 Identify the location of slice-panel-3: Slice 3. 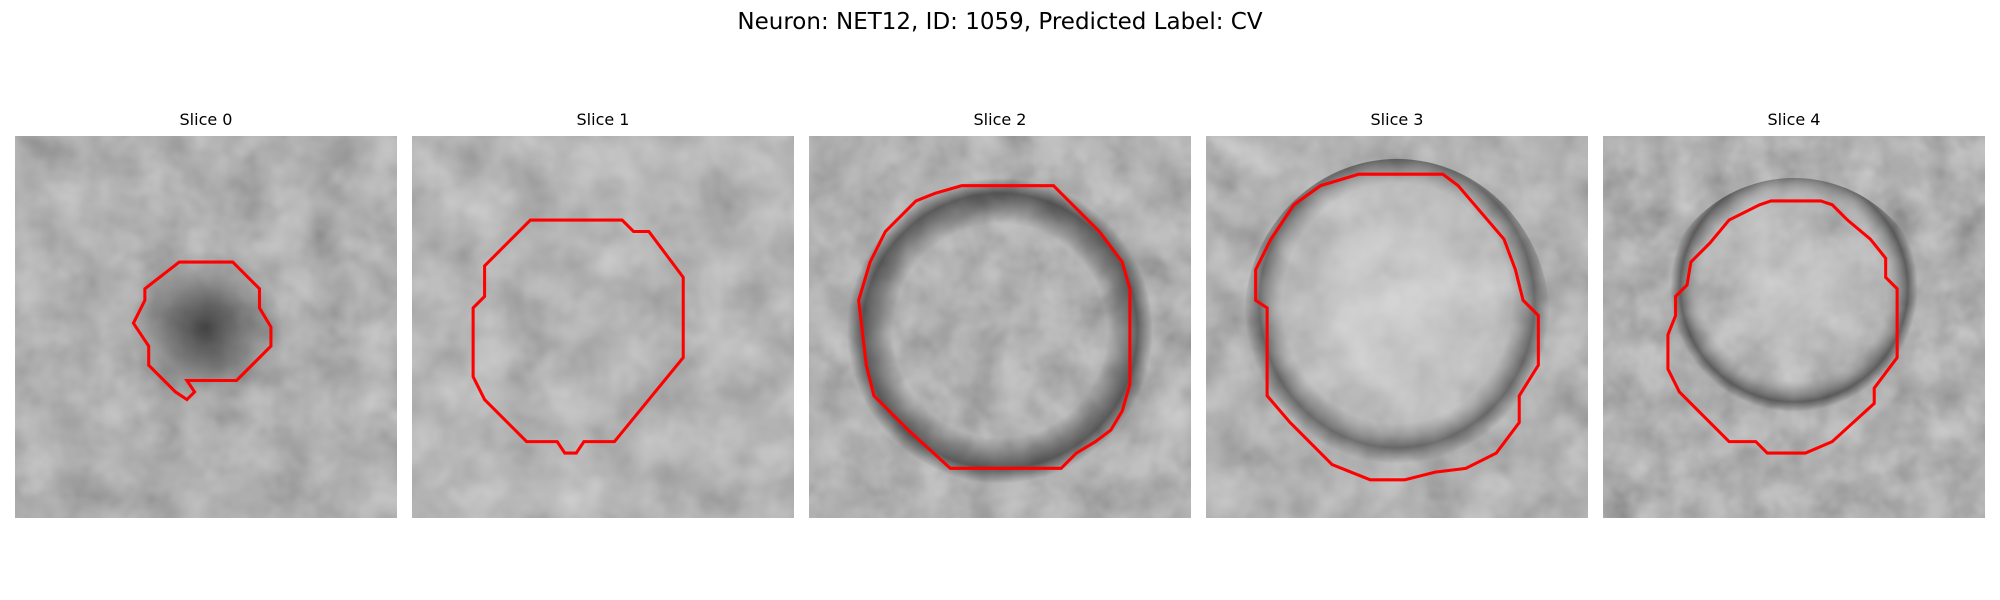
(1397, 314).